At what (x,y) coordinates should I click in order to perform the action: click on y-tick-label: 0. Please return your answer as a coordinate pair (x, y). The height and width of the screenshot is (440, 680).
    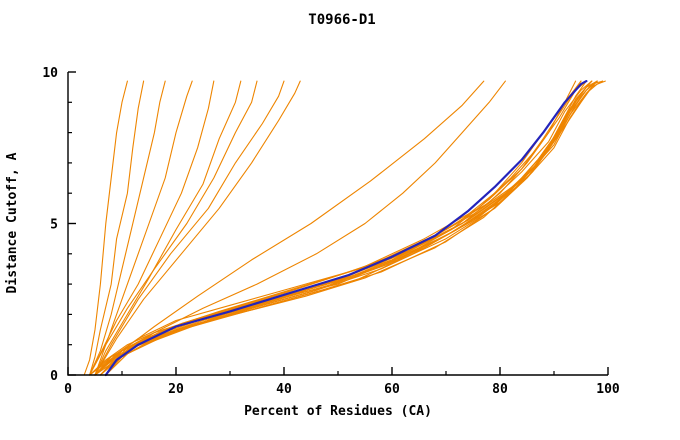
    Looking at the image, I should click on (54, 376).